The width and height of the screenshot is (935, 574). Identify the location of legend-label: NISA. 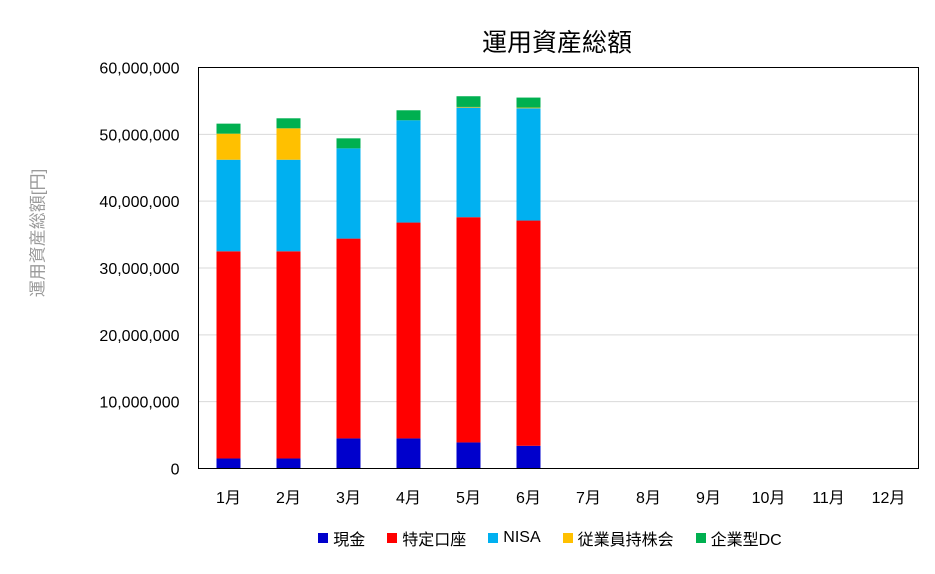
(522, 537).